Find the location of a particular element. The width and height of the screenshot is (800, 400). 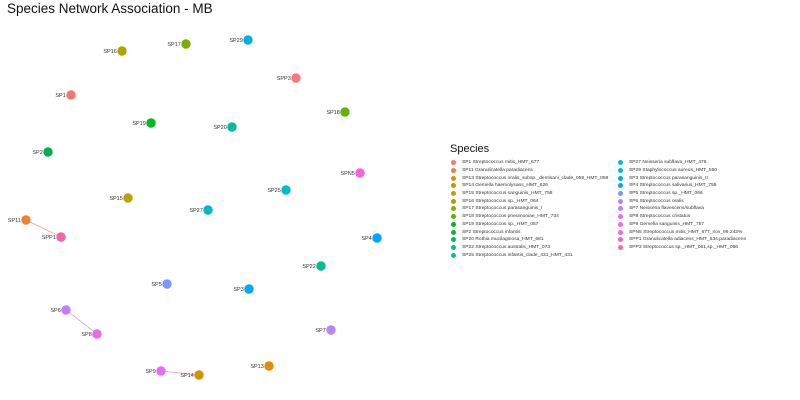

legend-label: SP18 Streptococcus pneumoniae_HMT_734 is located at coordinates (510, 217).